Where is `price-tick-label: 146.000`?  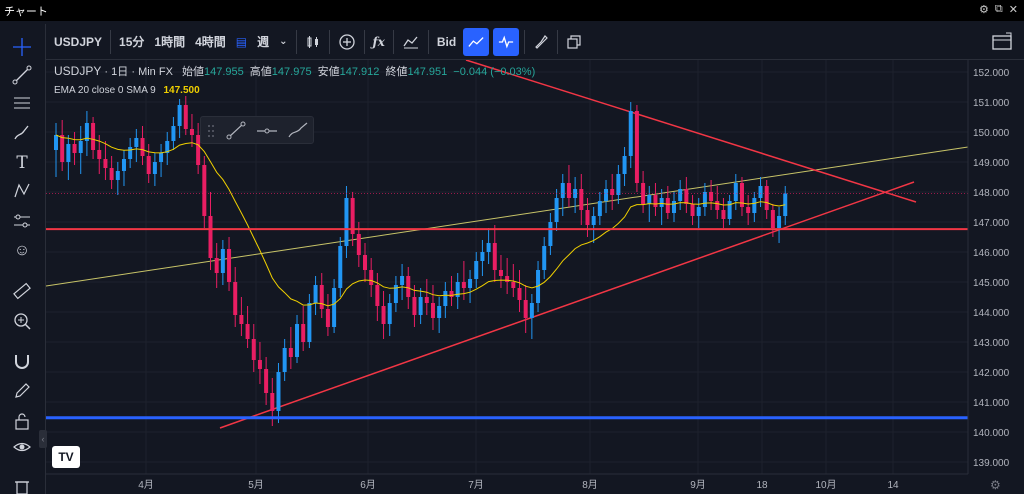 price-tick-label: 146.000 is located at coordinates (991, 253).